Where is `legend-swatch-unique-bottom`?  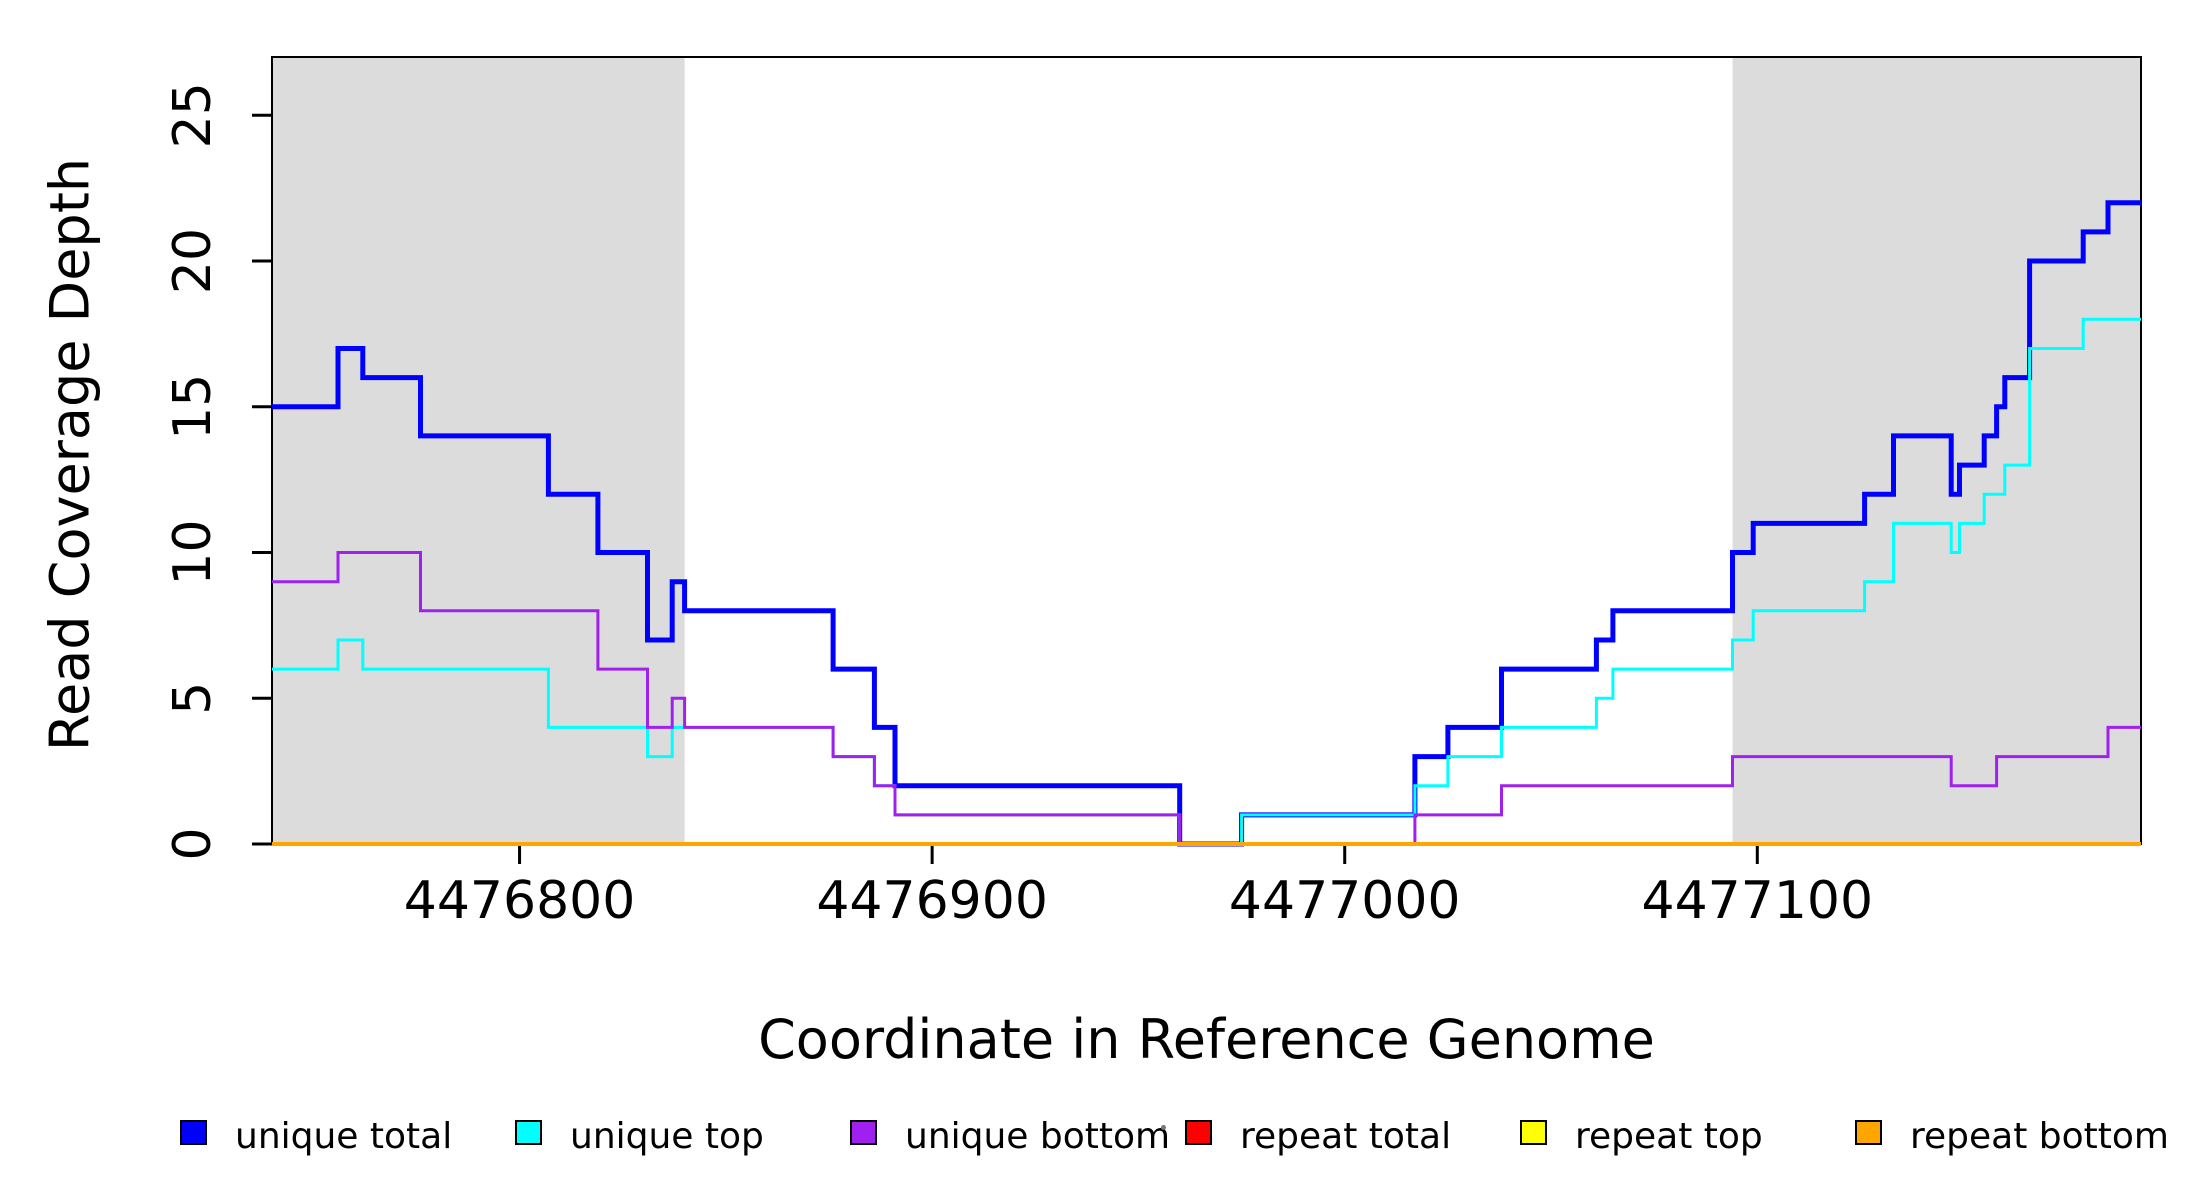
legend-swatch-unique-bottom is located at coordinates (863, 1132).